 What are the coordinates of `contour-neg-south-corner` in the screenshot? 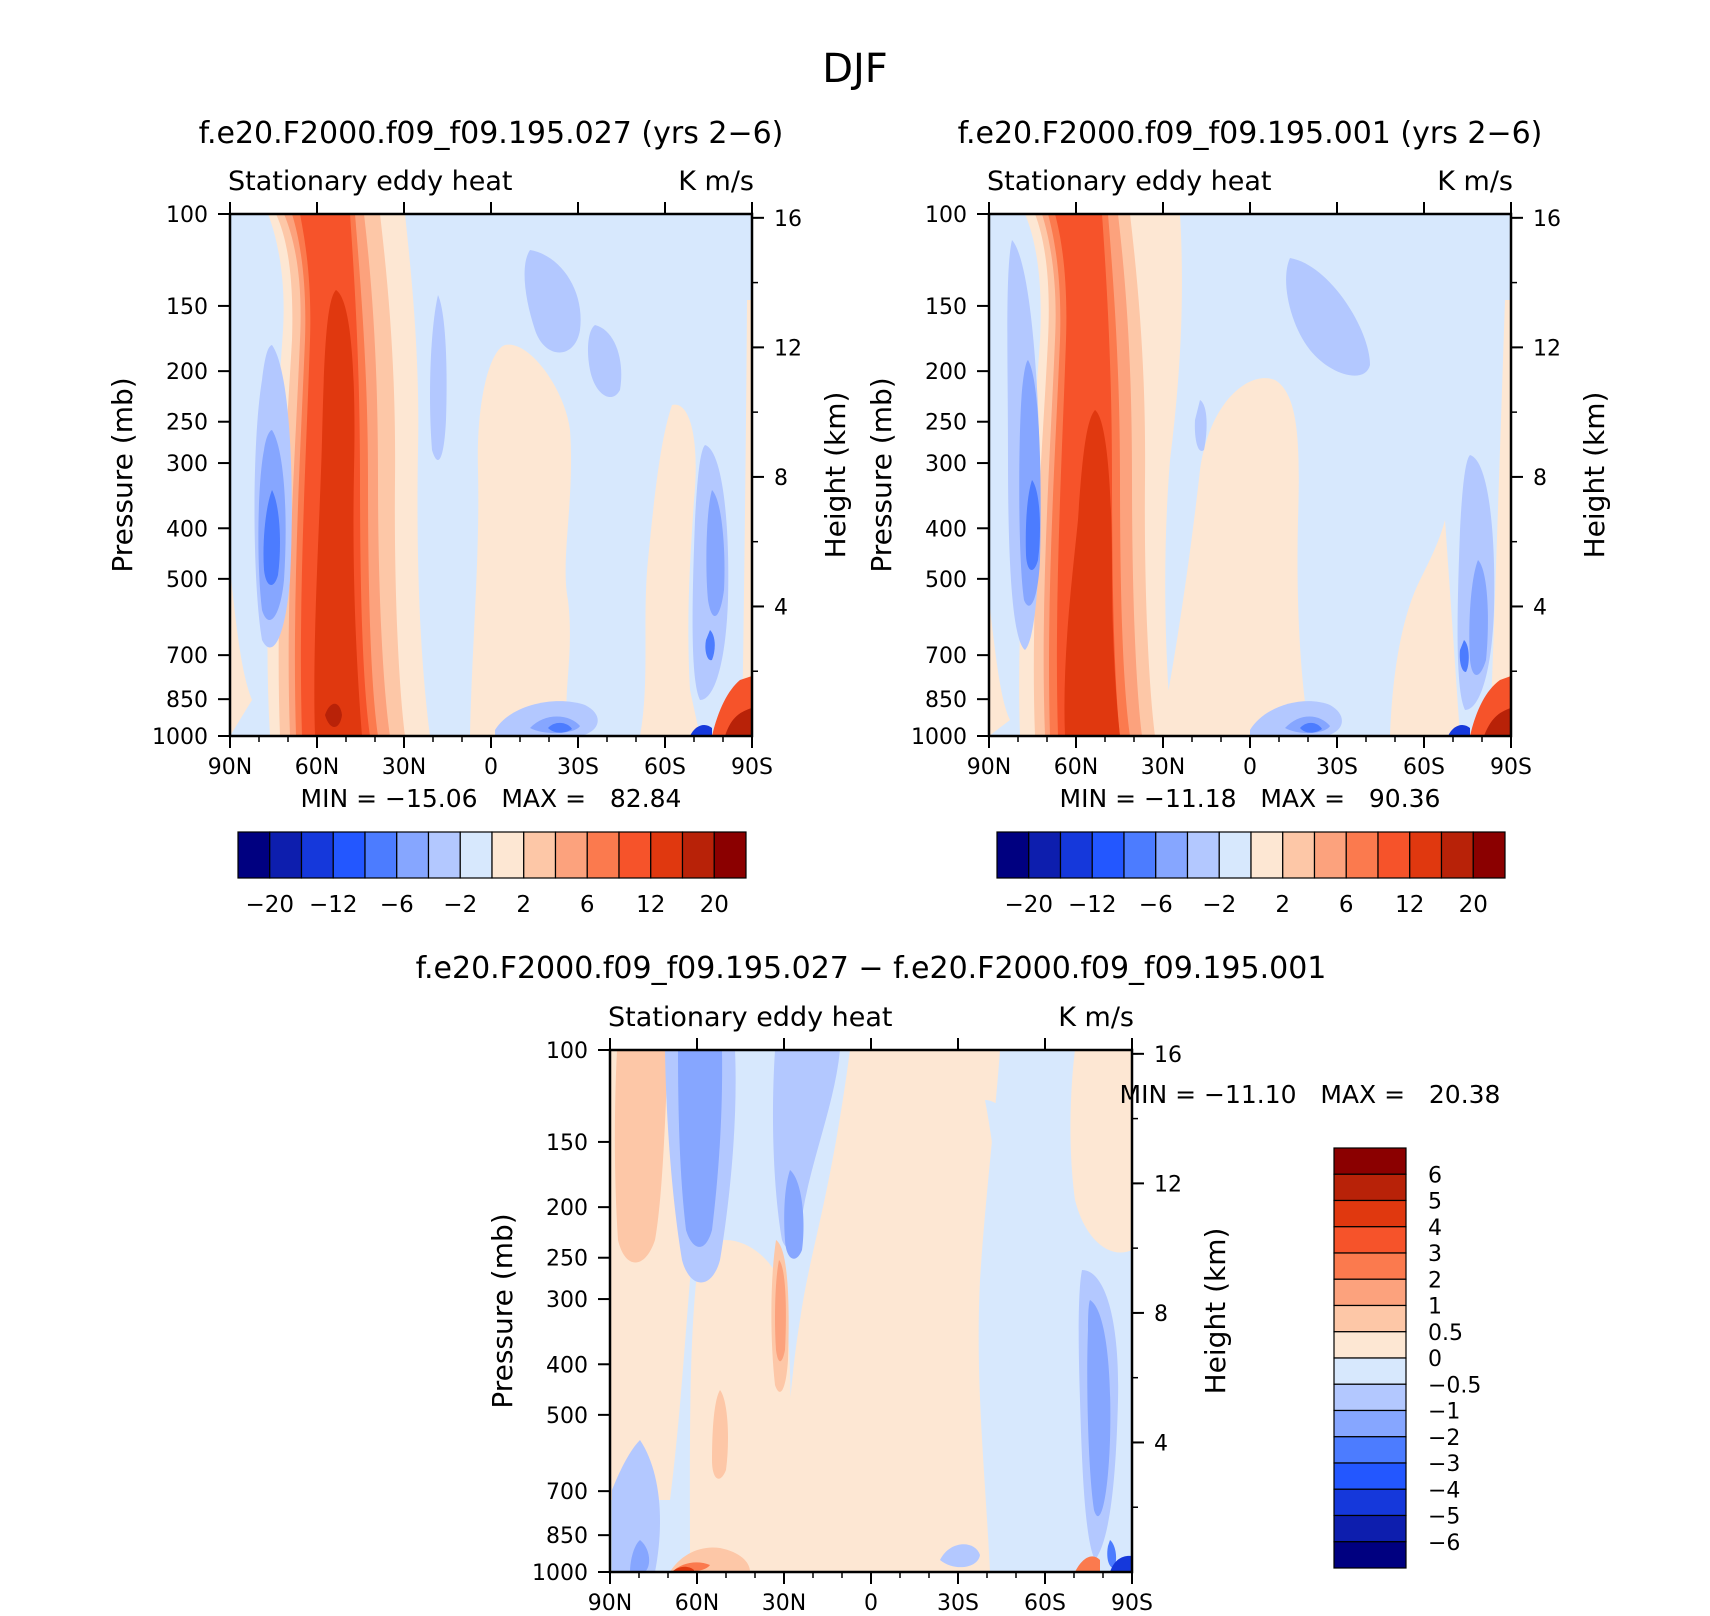 It's located at (1459, 730).